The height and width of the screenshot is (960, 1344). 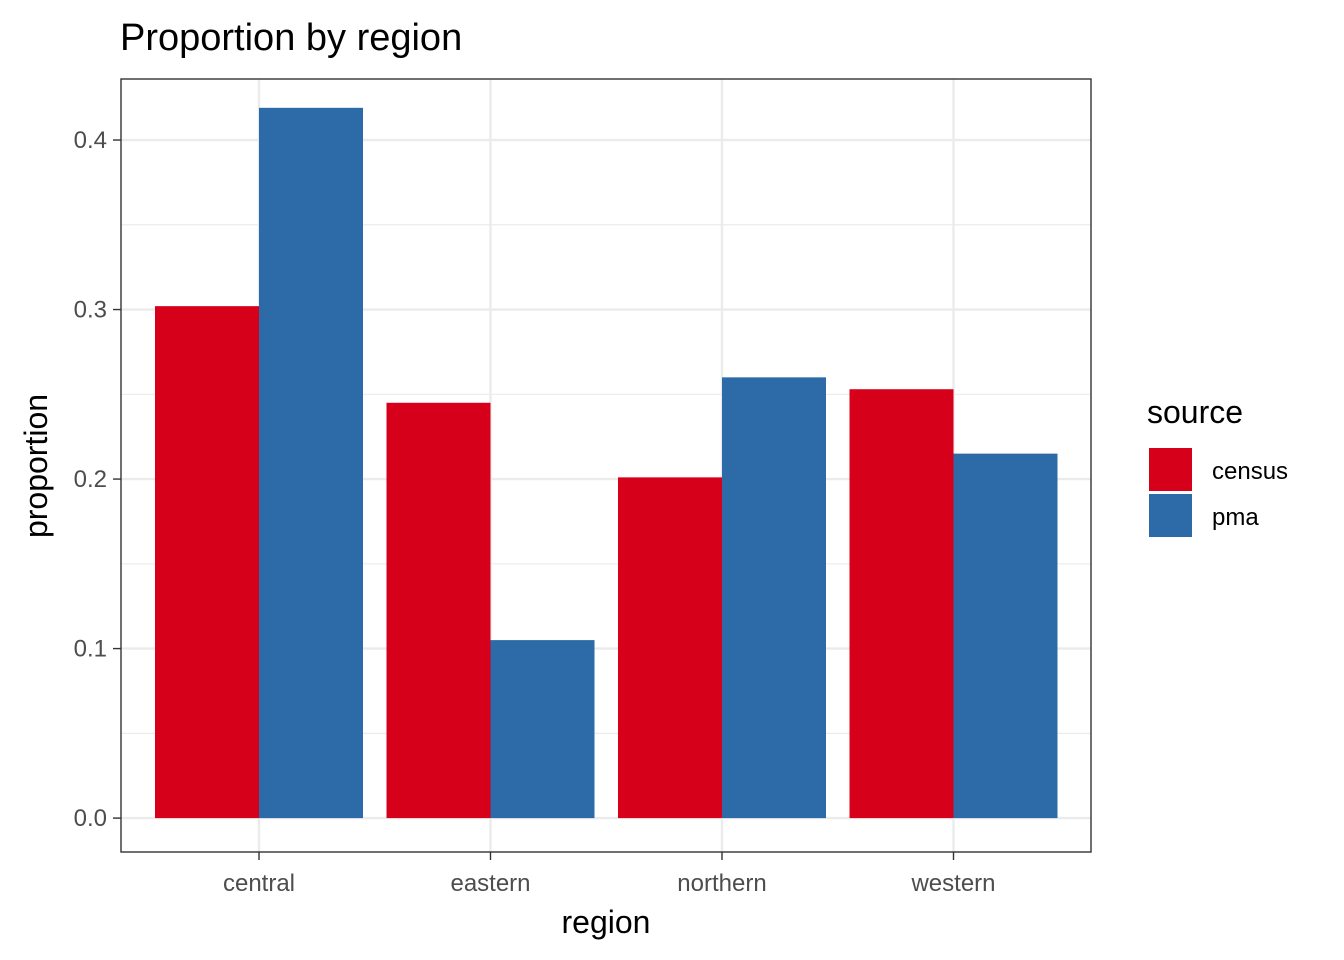 What do you see at coordinates (311, 463) in the screenshot?
I see `bar-pma-central` at bounding box center [311, 463].